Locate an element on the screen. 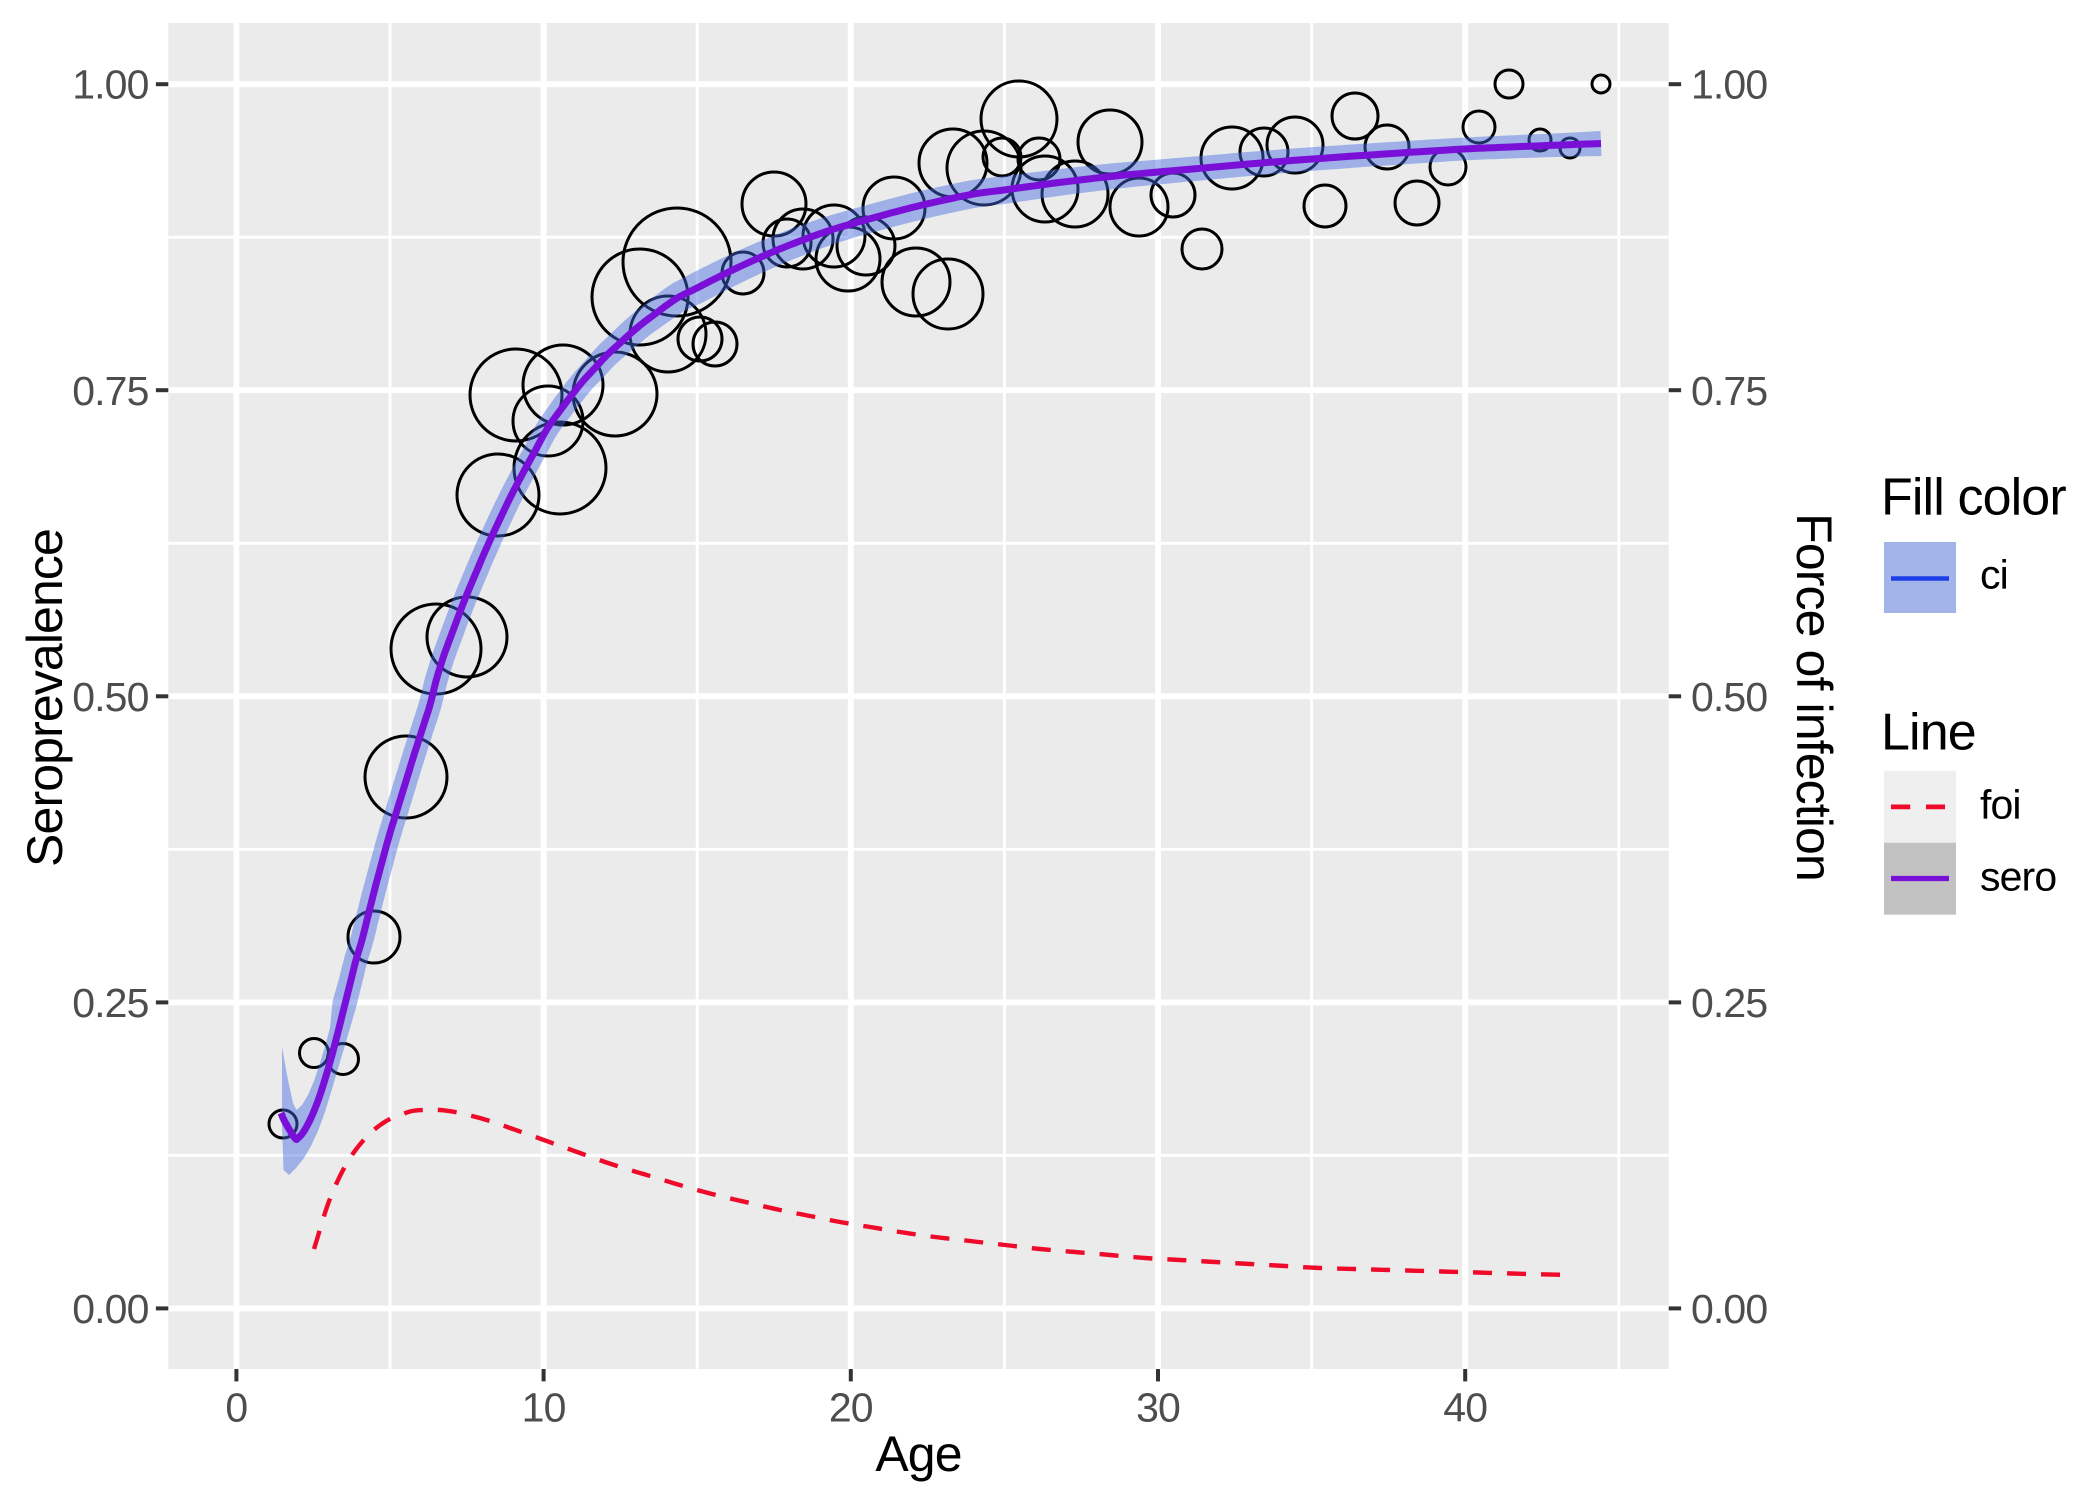  svg-text: ci is located at coordinates (1994, 575).